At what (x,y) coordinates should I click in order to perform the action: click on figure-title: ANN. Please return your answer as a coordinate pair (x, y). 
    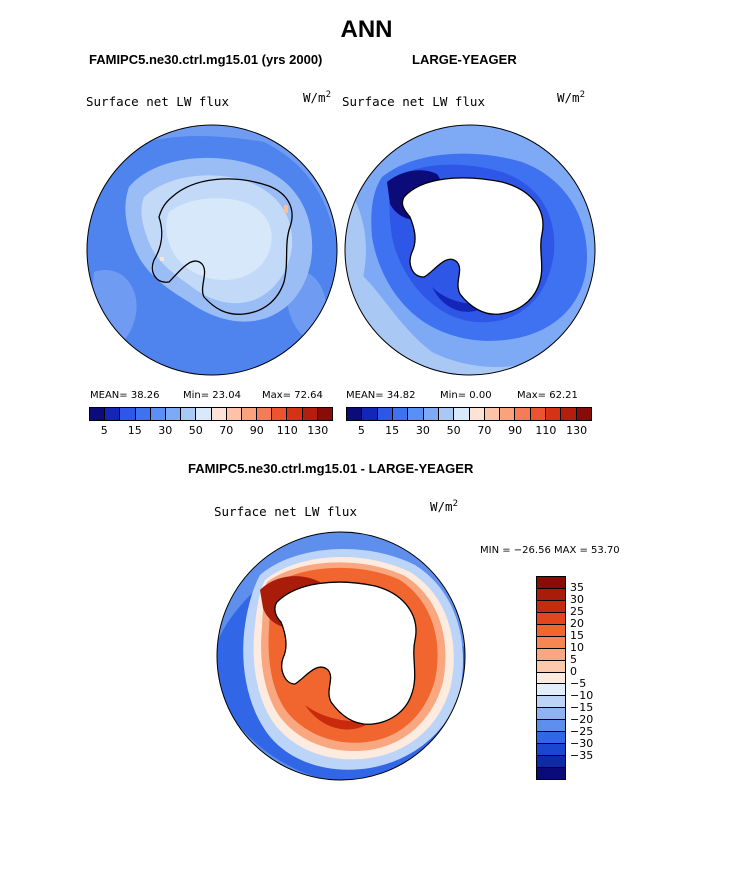
    Looking at the image, I should click on (366, 29).